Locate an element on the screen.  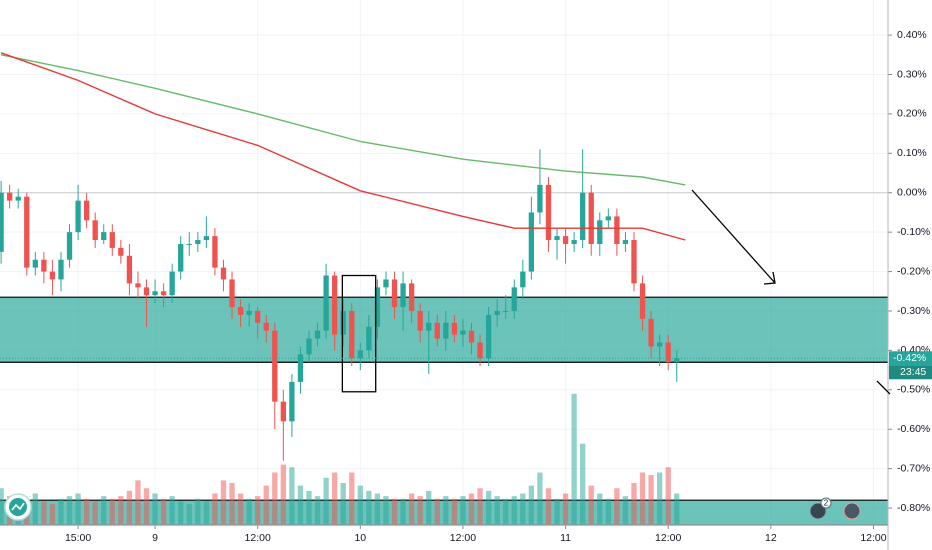
countdown-box is located at coordinates (910, 372).